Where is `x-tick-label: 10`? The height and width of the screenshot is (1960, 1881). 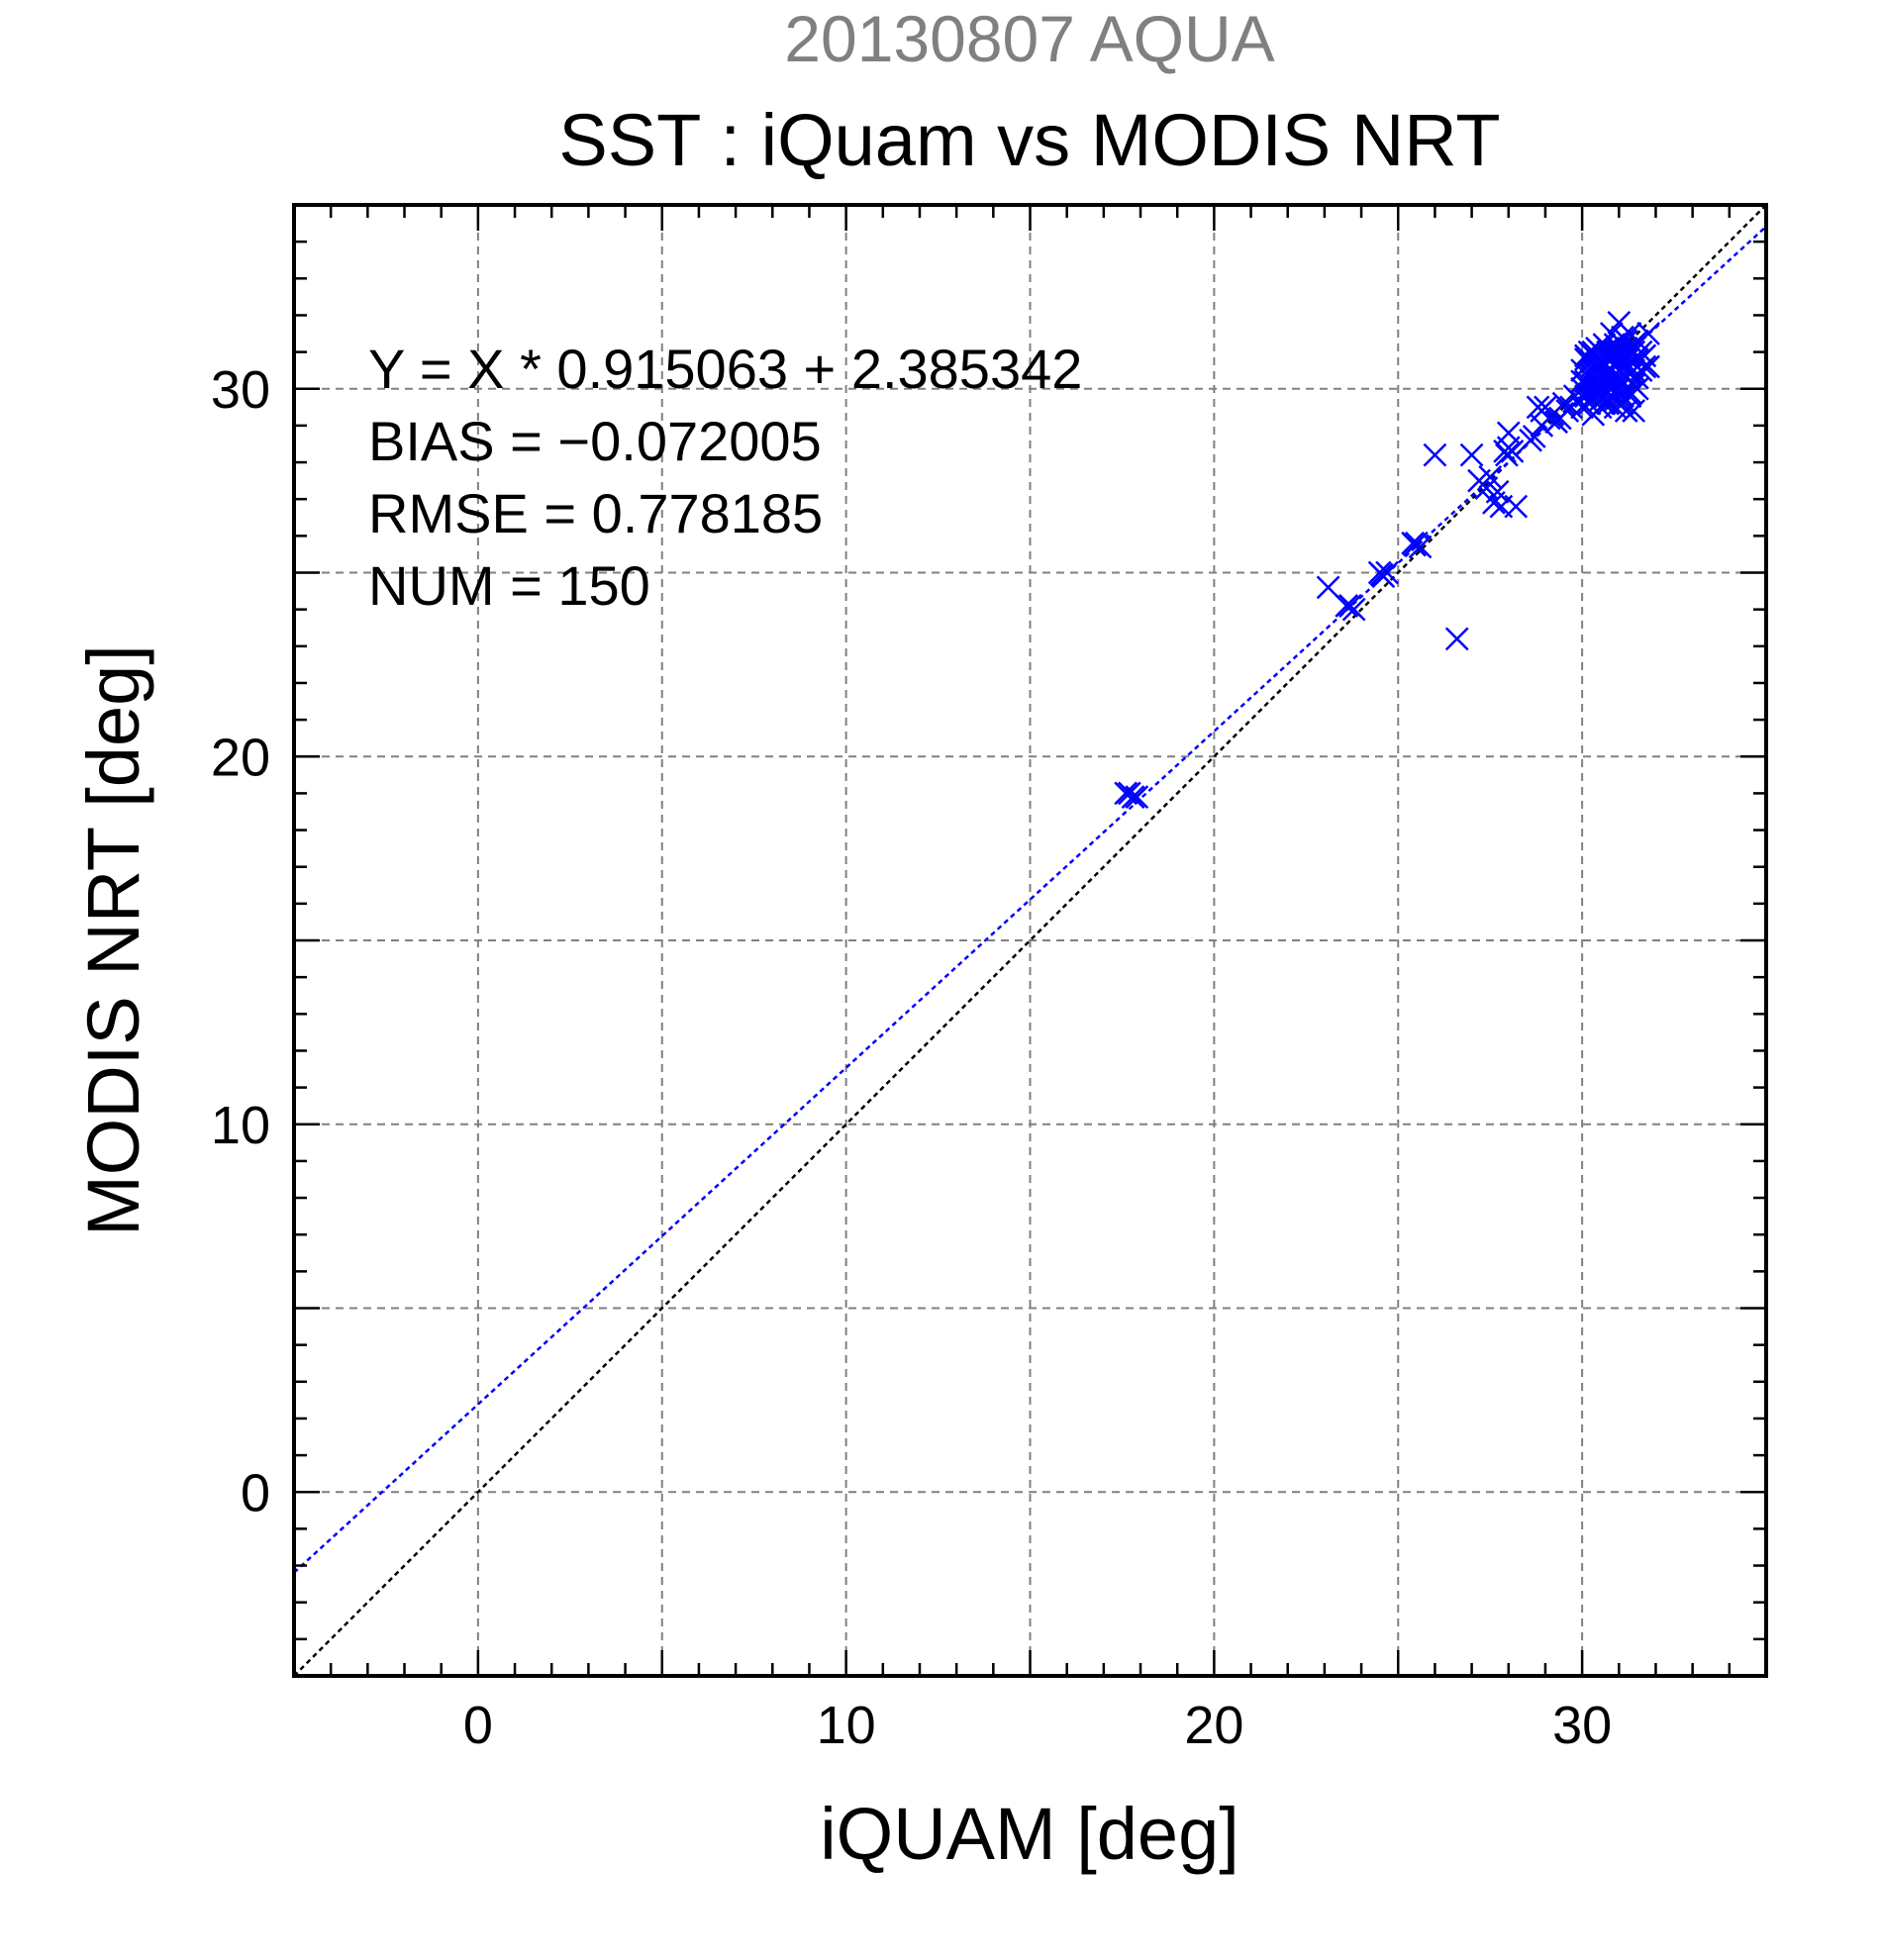
x-tick-label: 10 is located at coordinates (846, 1725).